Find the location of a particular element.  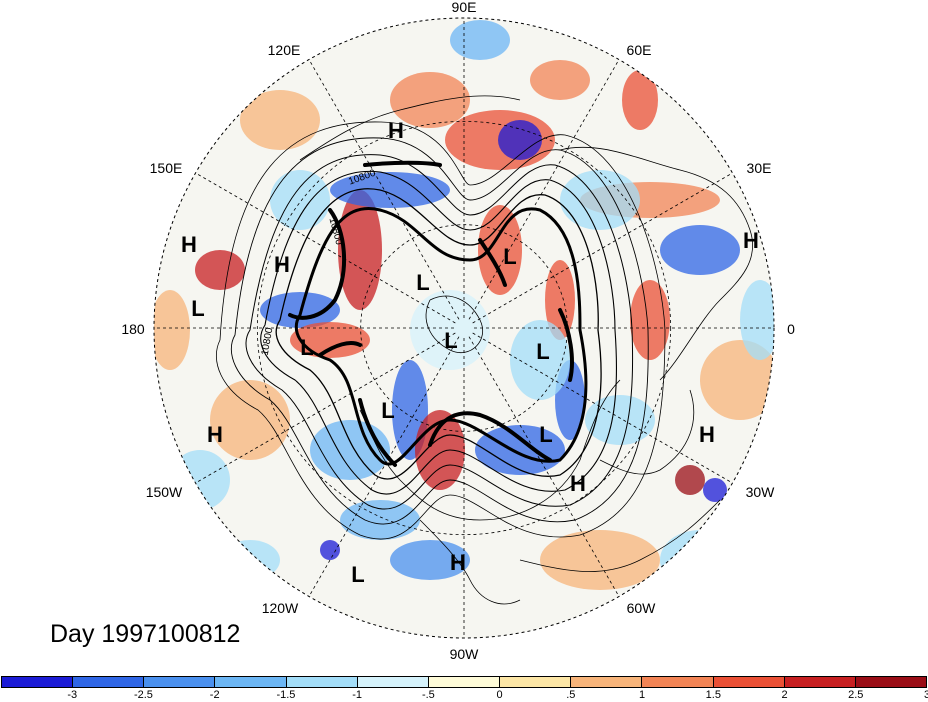

colorbar-tick-label: -3 is located at coordinates (72, 695).